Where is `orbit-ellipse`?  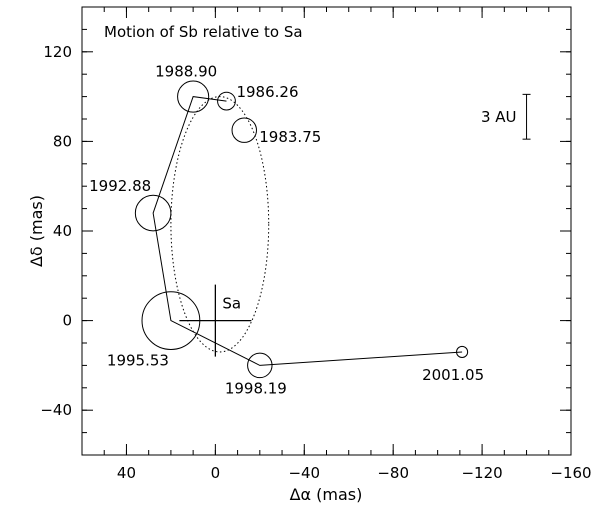
orbit-ellipse is located at coordinates (220, 224).